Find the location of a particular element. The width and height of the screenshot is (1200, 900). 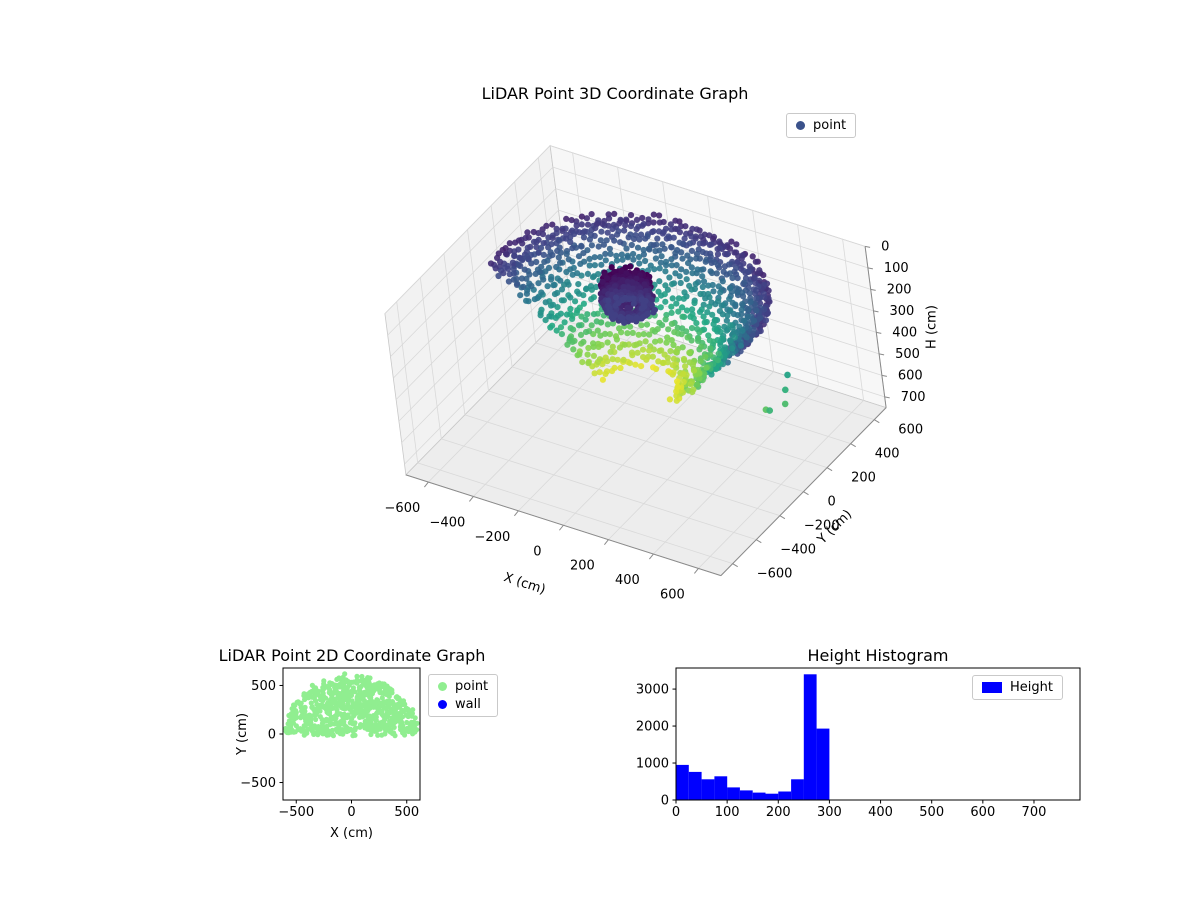

h-tick-label: 700 is located at coordinates (913, 397).